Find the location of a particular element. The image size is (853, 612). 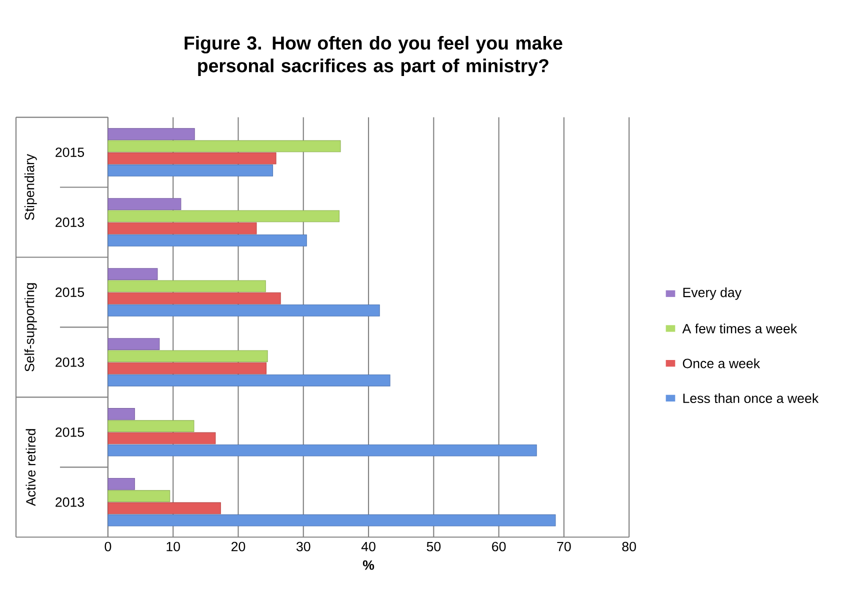

legend-label: Less than once a week is located at coordinates (751, 398).